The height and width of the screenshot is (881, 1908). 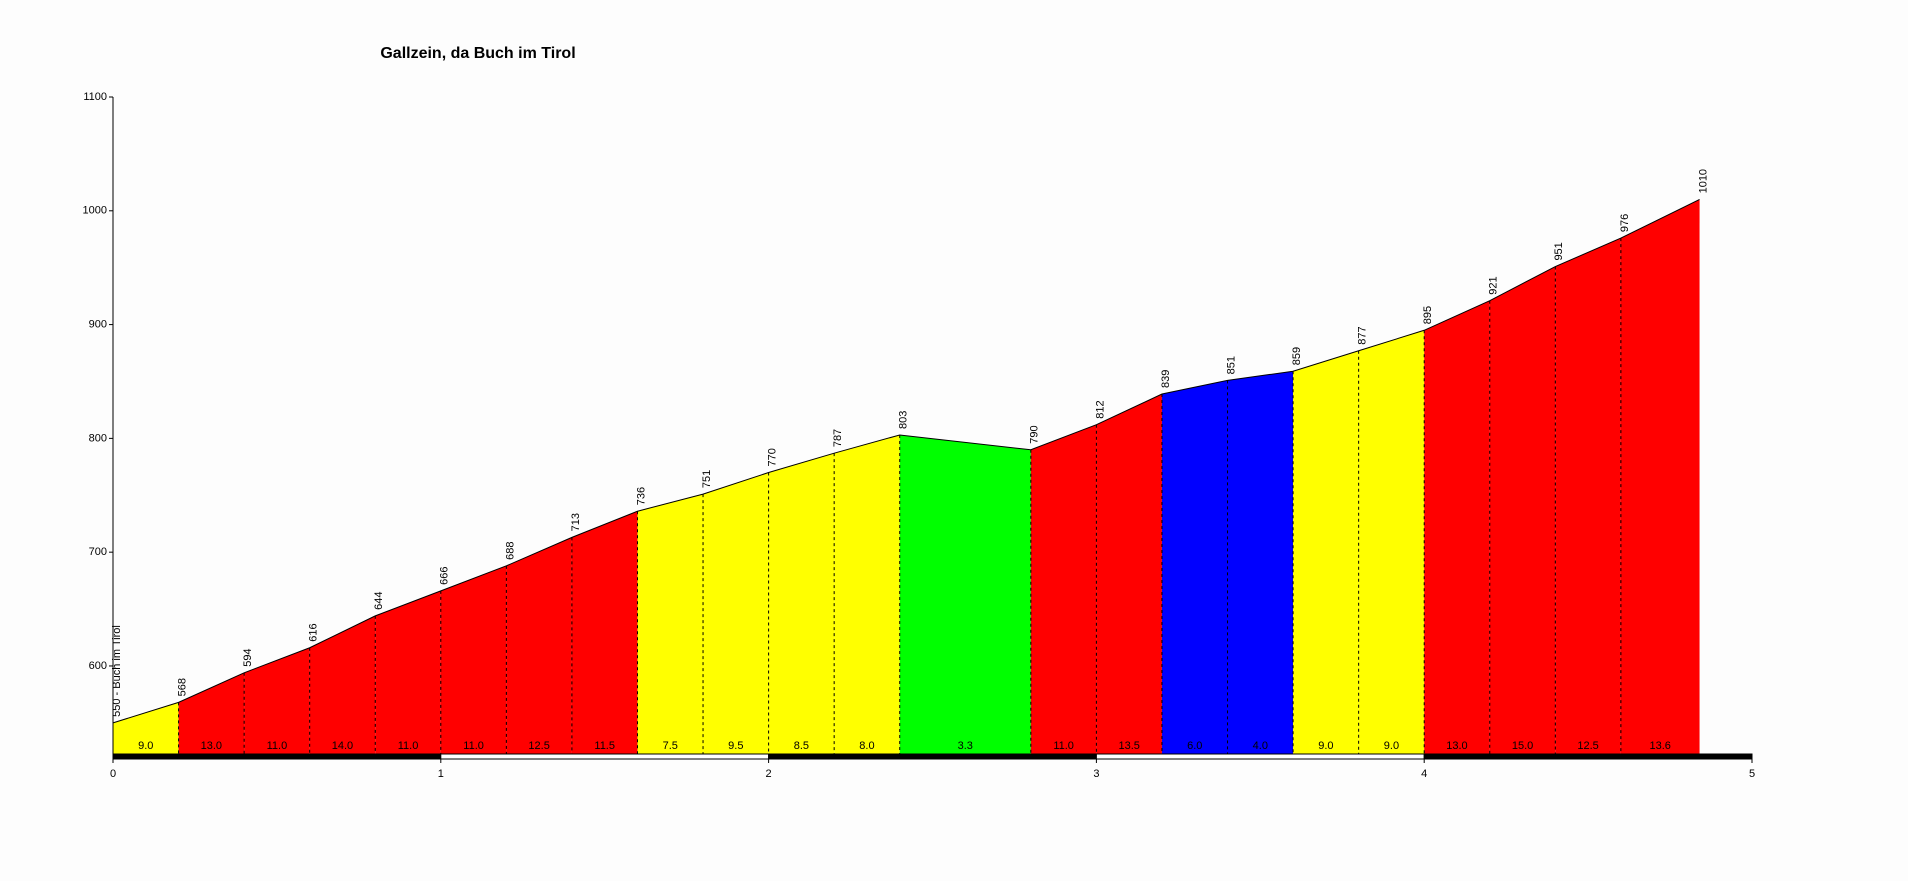 What do you see at coordinates (1428, 315) in the screenshot?
I see `elevation-label: 895` at bounding box center [1428, 315].